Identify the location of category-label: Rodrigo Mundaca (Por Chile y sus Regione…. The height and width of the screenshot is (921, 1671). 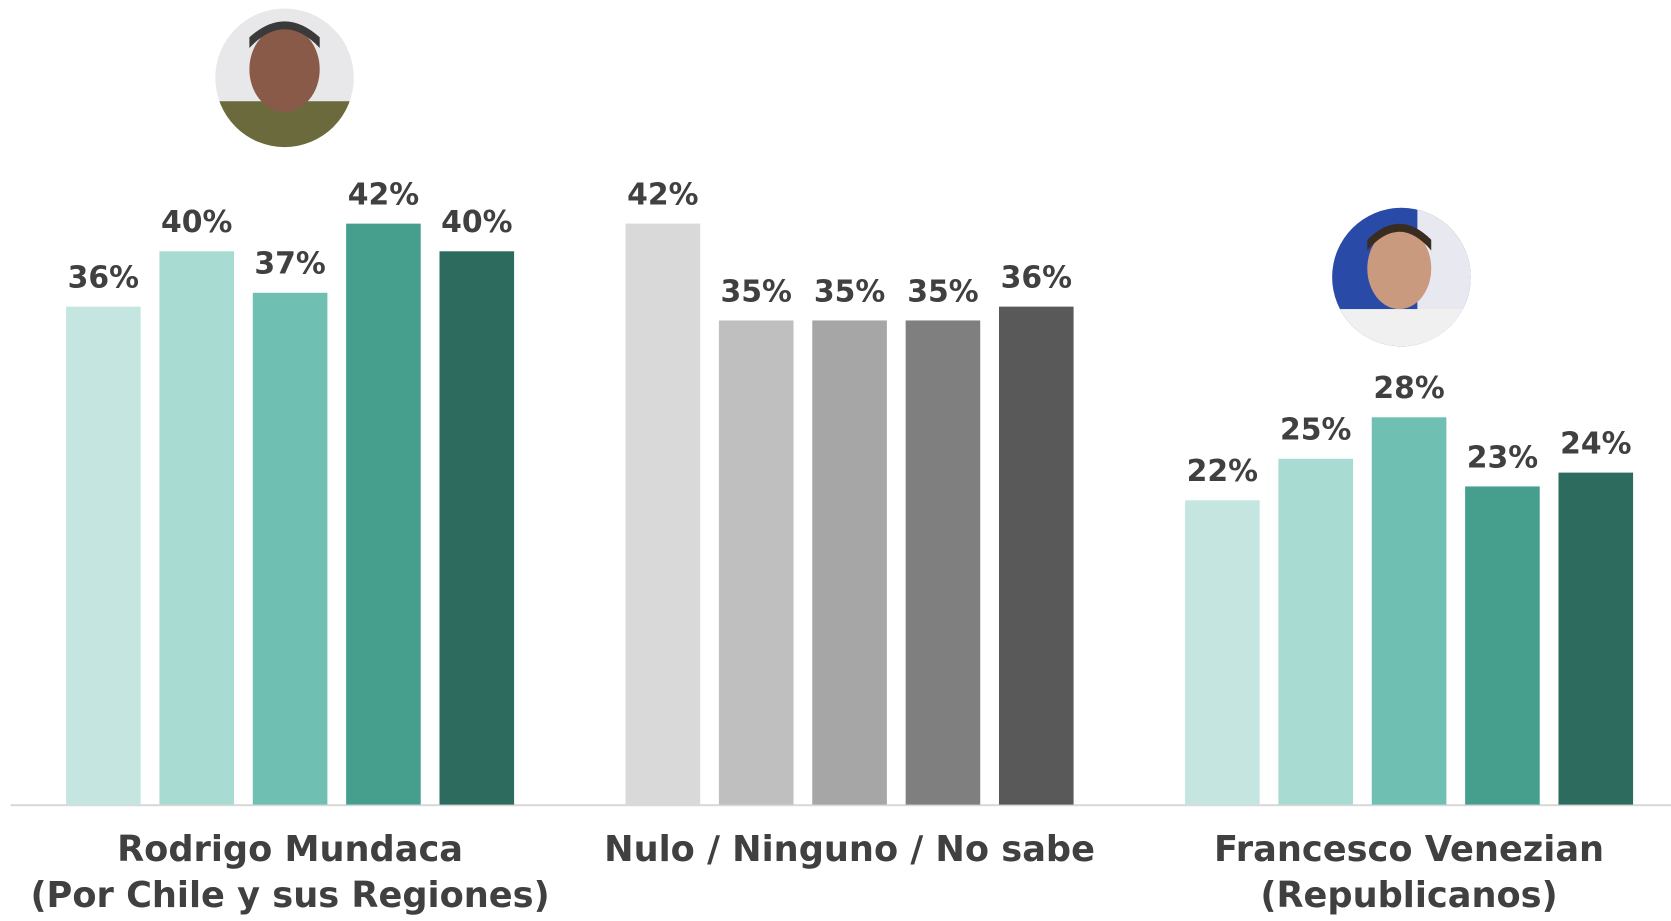
(290, 872).